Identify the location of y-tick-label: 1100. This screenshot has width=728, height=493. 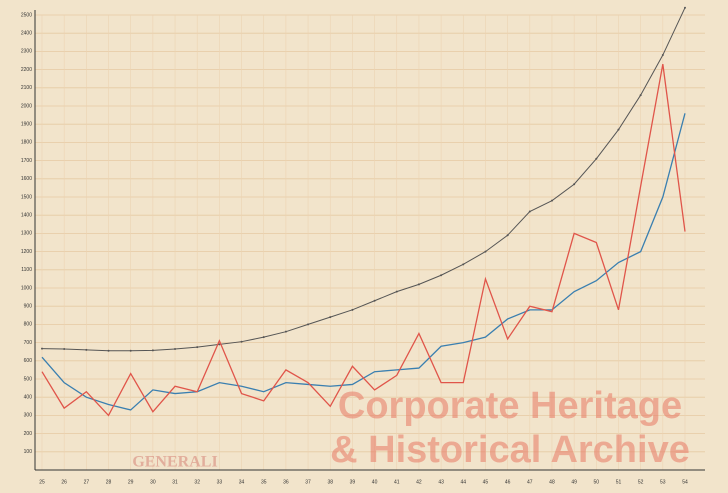
(26, 270).